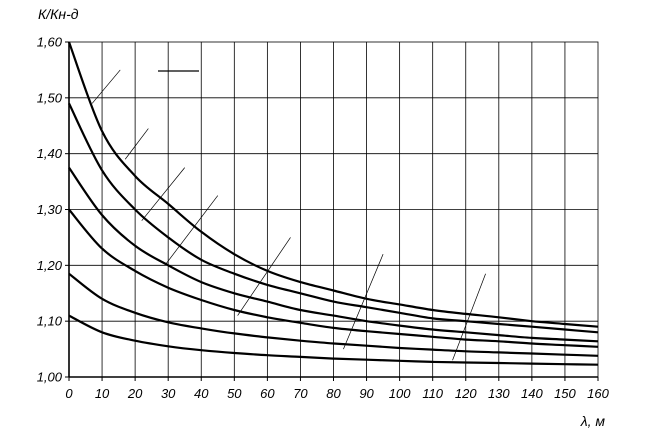  I want to click on x-tick-label: 0, so click(69, 393).